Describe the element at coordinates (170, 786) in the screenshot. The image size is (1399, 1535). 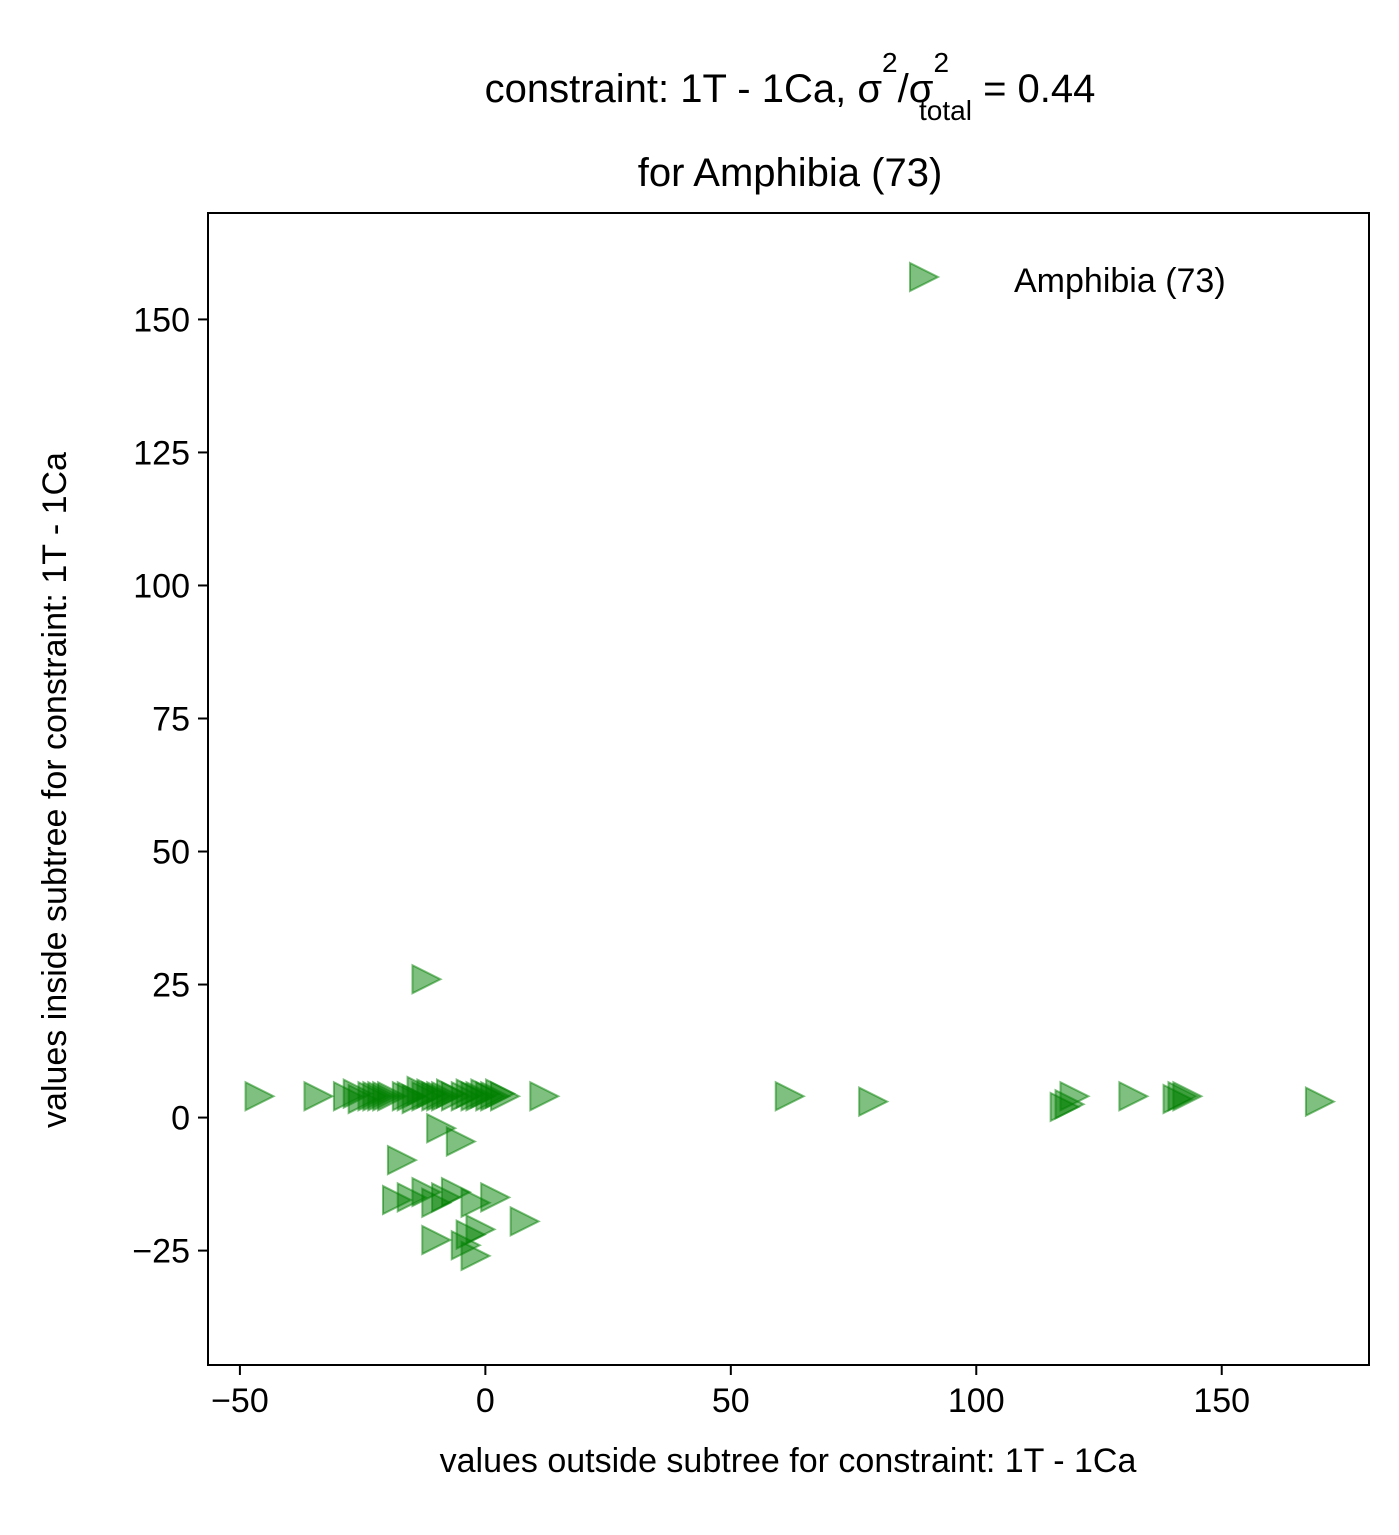
I see `y-axis-ticks: −25 0 25 50 75 100 125 150` at that location.